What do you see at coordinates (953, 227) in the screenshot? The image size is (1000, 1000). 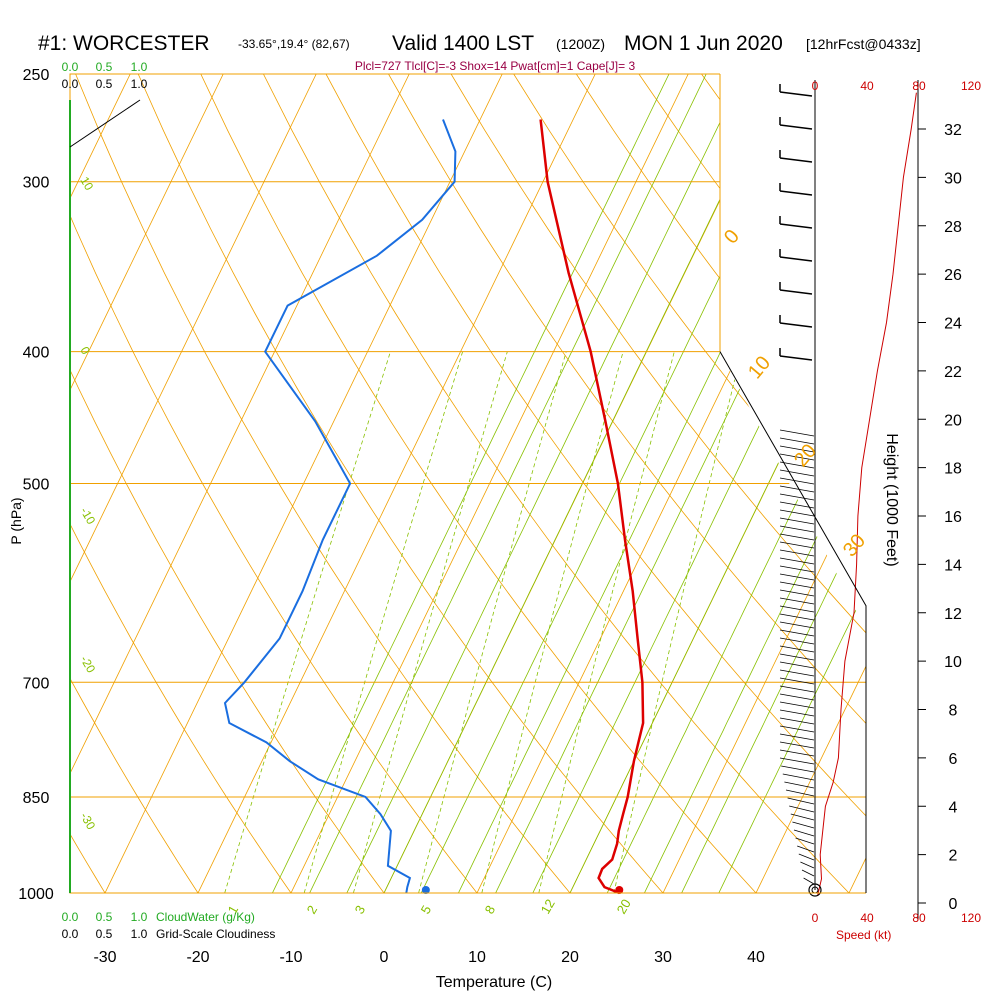 I see `height-tick-label: 28` at bounding box center [953, 227].